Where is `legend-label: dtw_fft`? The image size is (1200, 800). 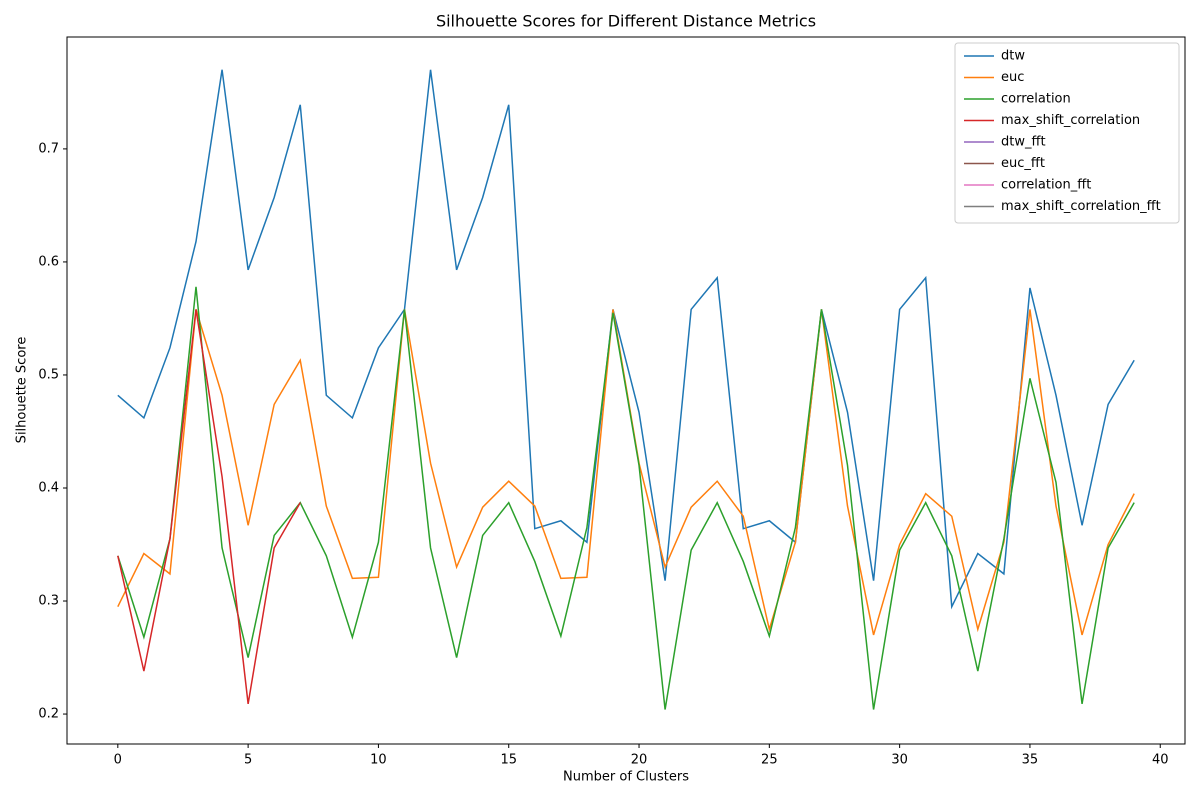
legend-label: dtw_fft is located at coordinates (1023, 142).